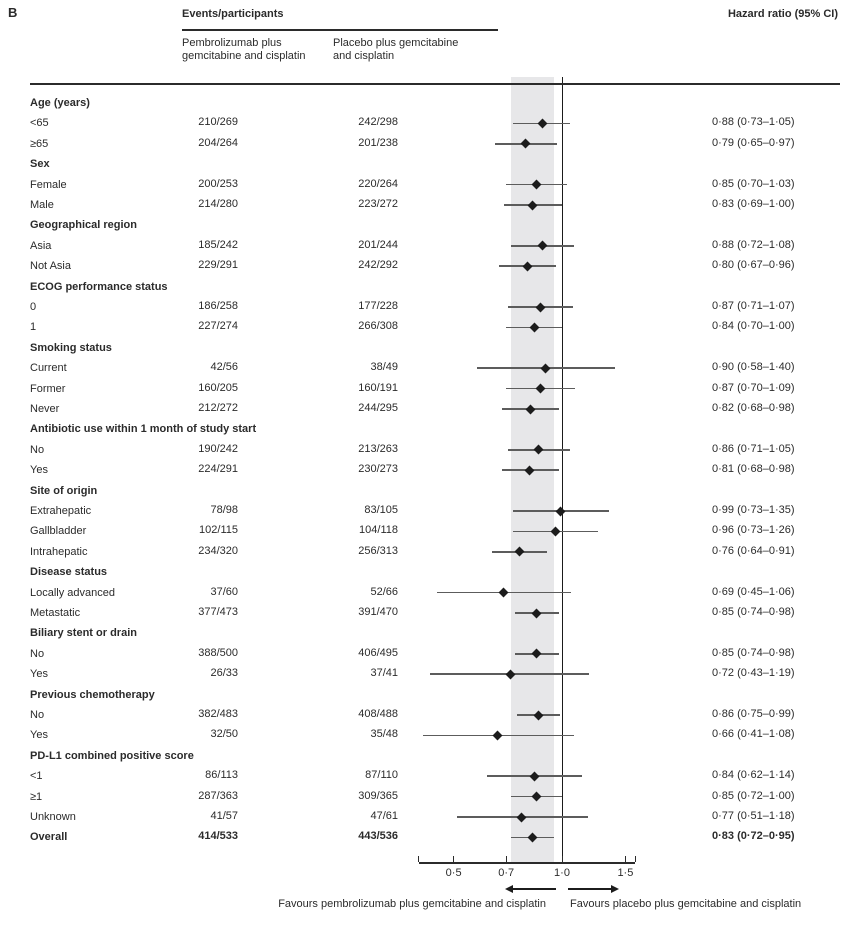 This screenshot has height=925, width=842. What do you see at coordinates (753, 510) in the screenshot?
I see `hr-value: 0·99 (0·73–1·35)` at bounding box center [753, 510].